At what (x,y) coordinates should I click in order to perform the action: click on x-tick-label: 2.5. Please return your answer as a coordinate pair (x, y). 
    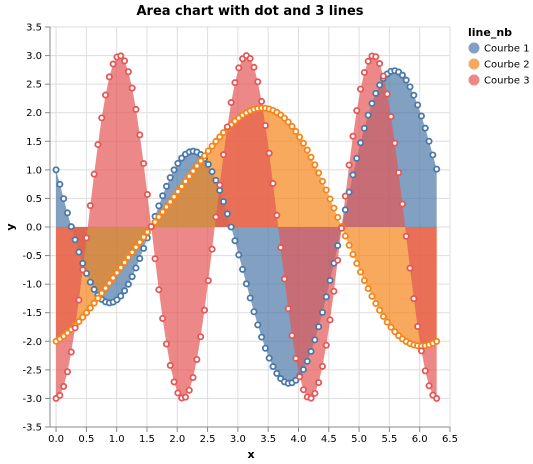
    Looking at the image, I should click on (208, 439).